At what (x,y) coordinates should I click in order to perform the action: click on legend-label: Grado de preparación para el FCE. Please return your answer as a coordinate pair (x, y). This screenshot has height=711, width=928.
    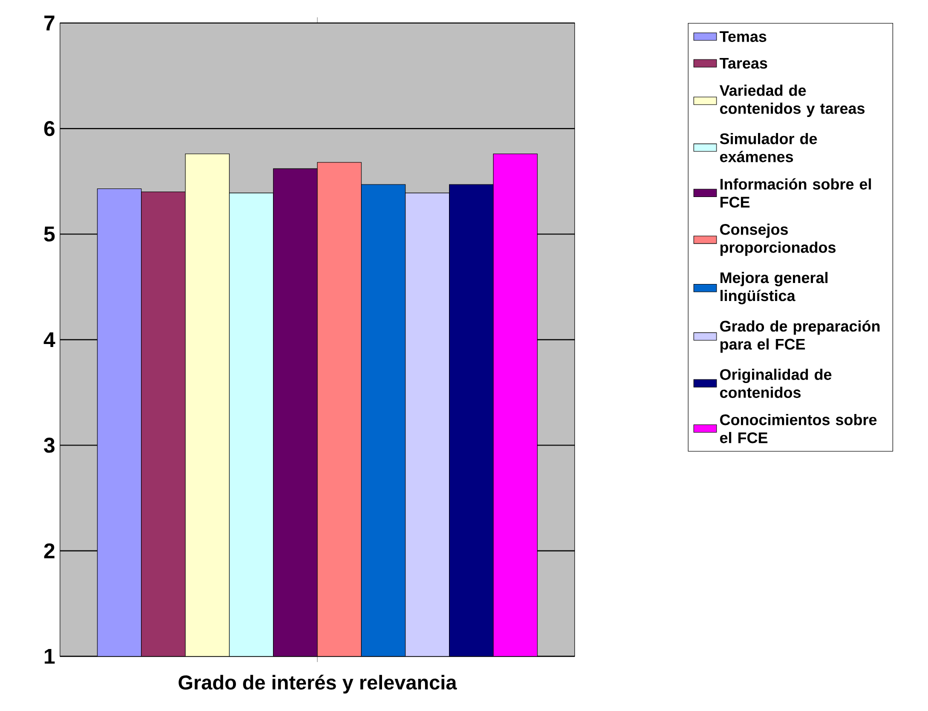
    Looking at the image, I should click on (800, 336).